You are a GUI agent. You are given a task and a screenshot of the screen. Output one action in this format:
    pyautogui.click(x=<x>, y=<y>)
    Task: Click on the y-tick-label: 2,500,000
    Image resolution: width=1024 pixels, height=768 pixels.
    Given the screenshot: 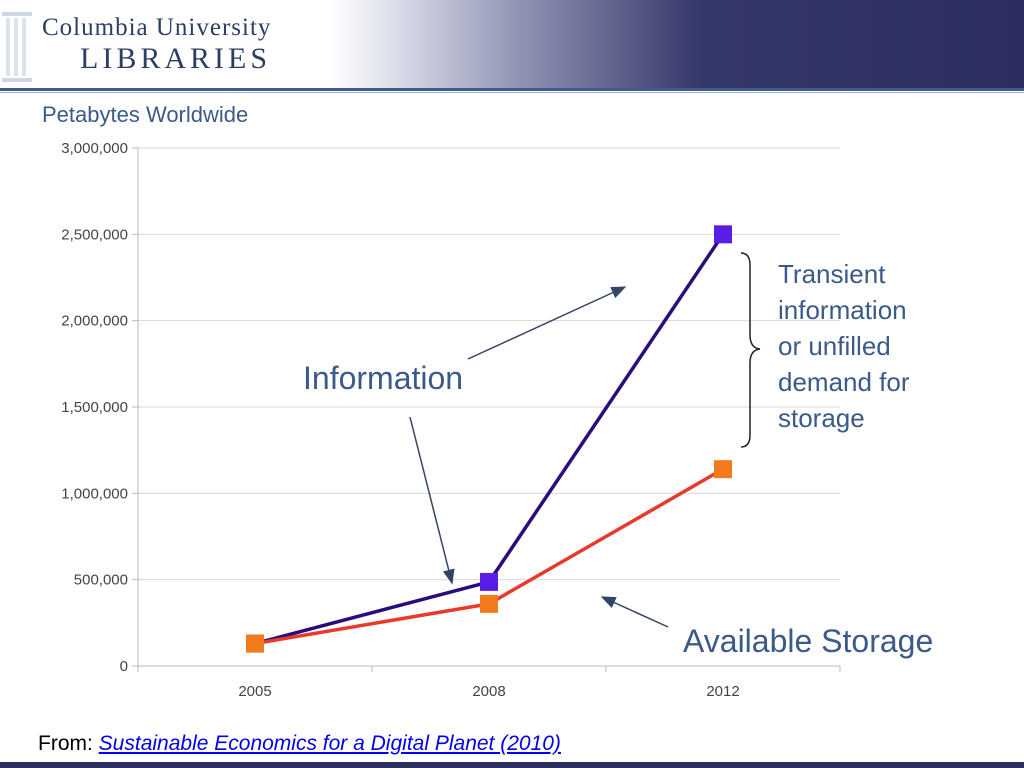 What is the action you would take?
    pyautogui.click(x=94, y=234)
    